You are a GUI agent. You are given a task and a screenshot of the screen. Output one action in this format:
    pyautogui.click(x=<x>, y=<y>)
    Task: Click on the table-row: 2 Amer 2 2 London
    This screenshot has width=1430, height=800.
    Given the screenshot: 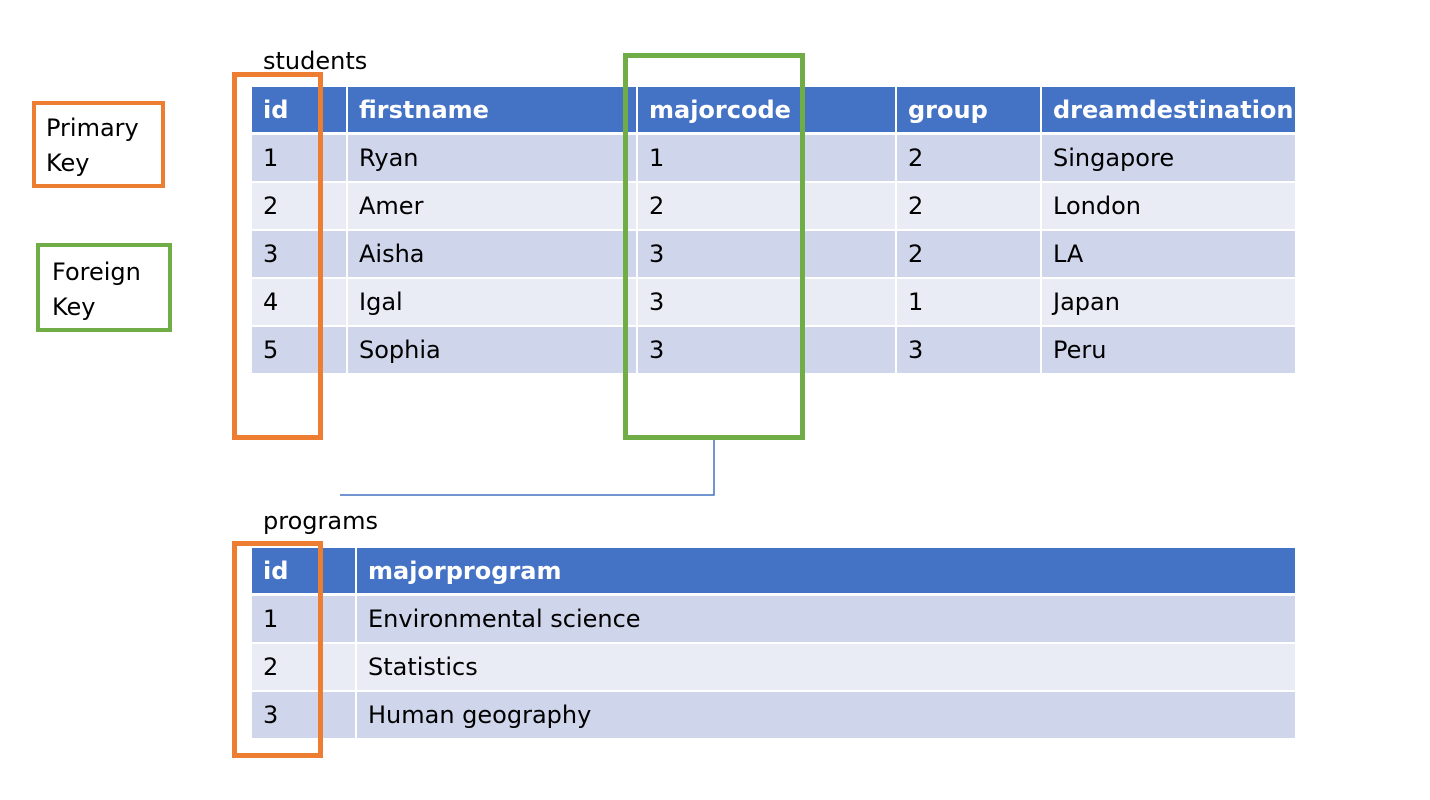 What is the action you would take?
    pyautogui.click(x=773, y=206)
    